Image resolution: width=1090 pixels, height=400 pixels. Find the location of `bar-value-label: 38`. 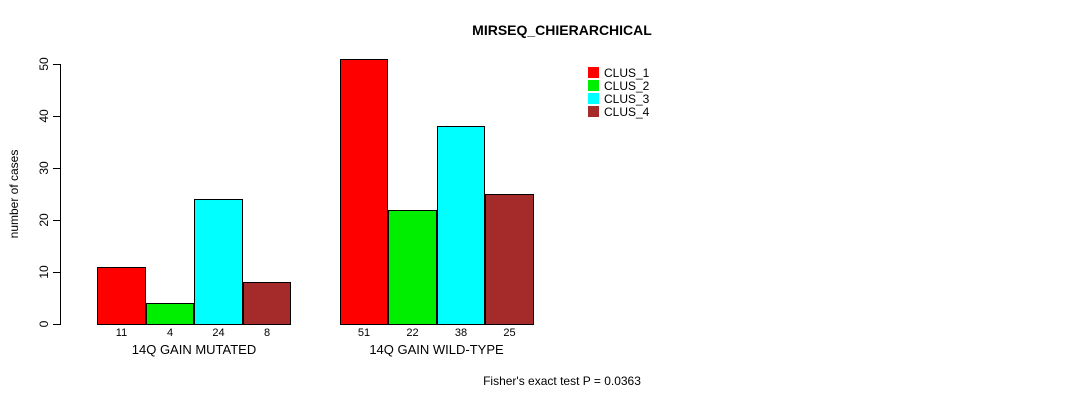

bar-value-label: 38 is located at coordinates (461, 333).